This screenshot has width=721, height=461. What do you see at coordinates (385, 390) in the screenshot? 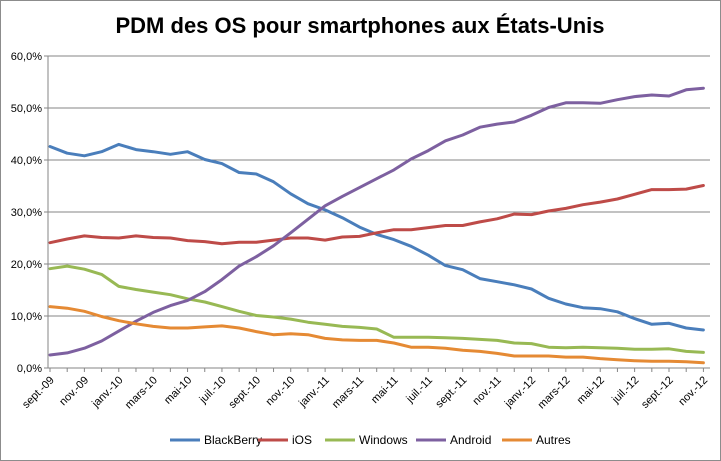
I see `x-tick-label: mai-11` at bounding box center [385, 390].